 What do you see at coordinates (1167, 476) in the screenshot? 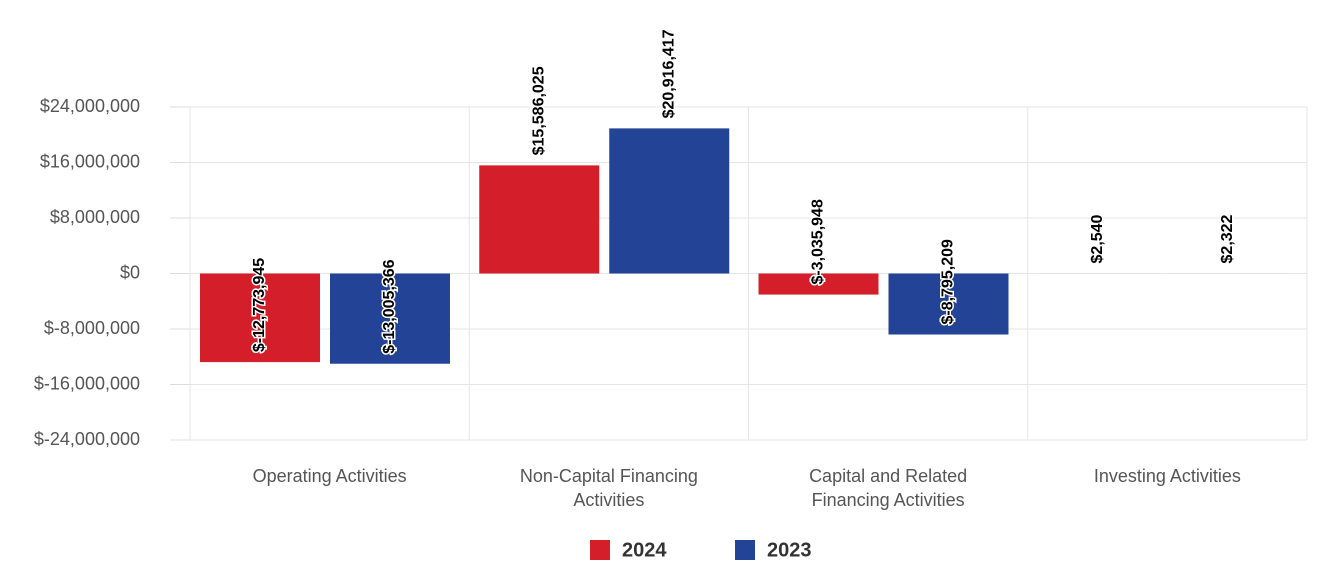
I see `x-tick-label: Investing Activities` at bounding box center [1167, 476].